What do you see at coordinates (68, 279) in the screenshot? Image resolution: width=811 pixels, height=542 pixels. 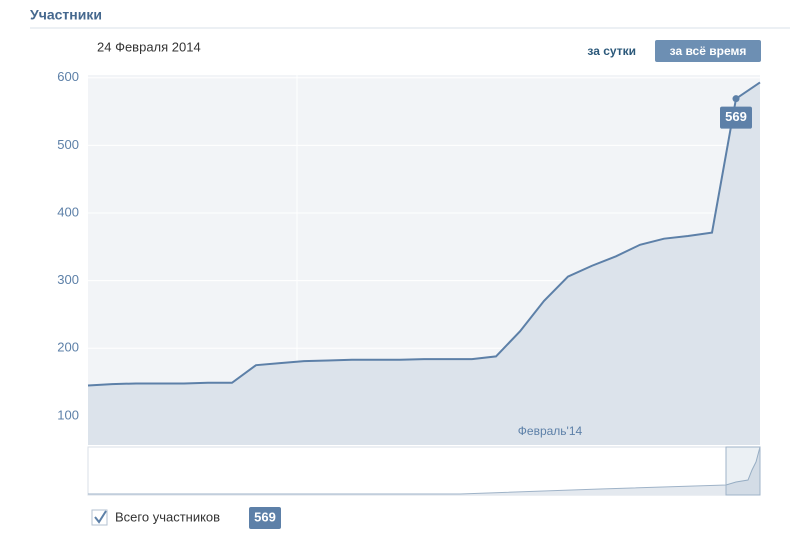 I see `y-tick-label: 300` at bounding box center [68, 279].